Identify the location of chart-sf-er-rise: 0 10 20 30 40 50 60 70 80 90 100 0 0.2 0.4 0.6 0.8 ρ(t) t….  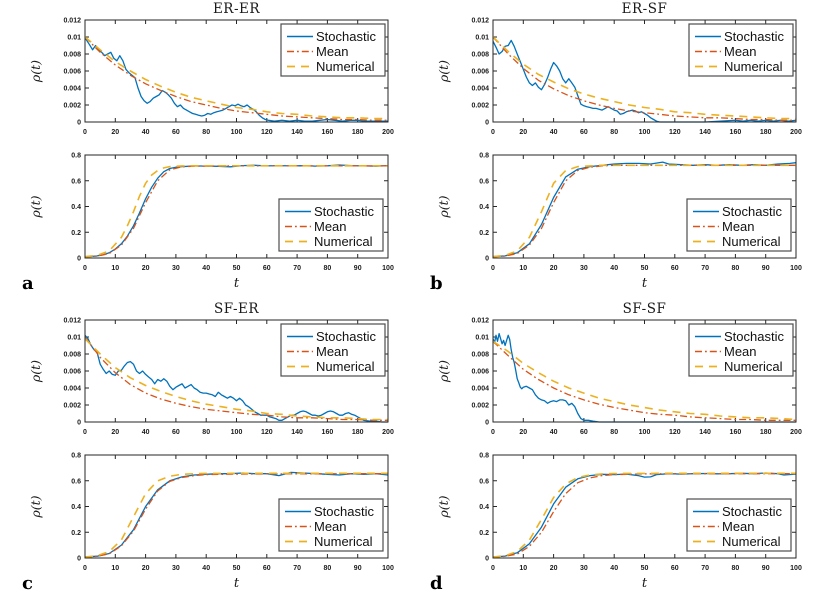
(211, 522).